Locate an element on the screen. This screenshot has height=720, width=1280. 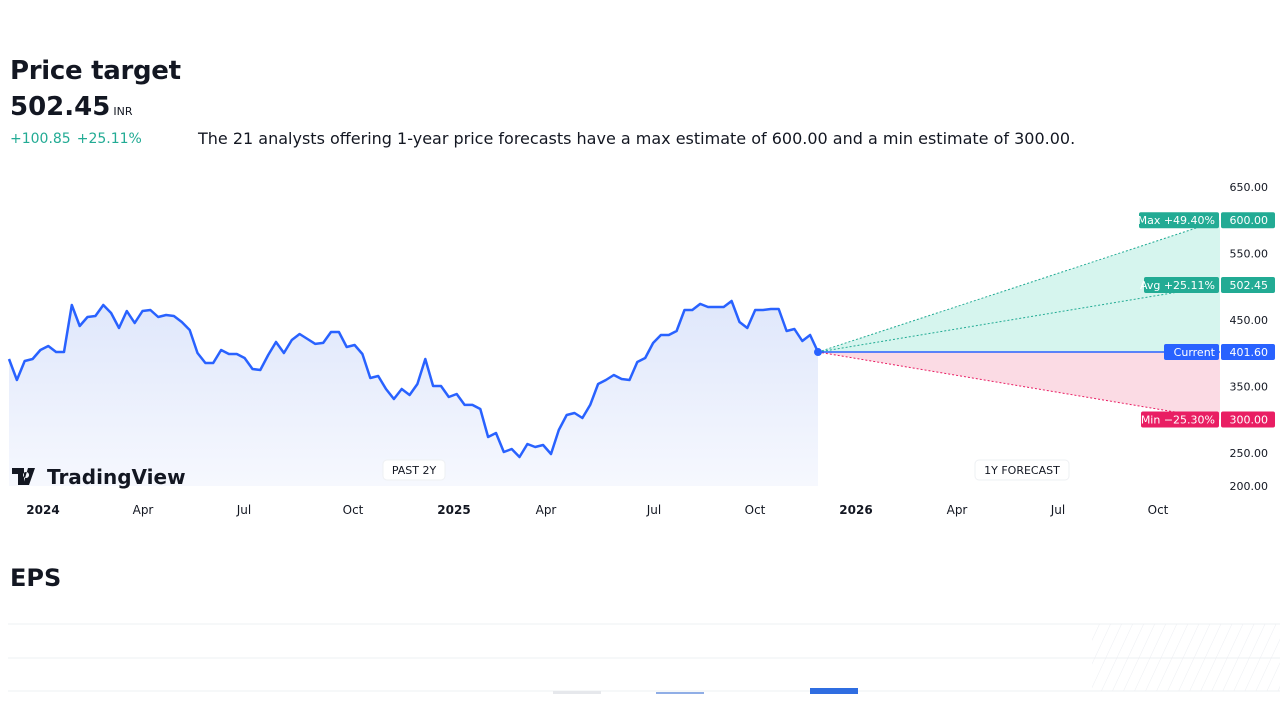
forecast-period-badge: 1Y FORECAST is located at coordinates (1022, 470).